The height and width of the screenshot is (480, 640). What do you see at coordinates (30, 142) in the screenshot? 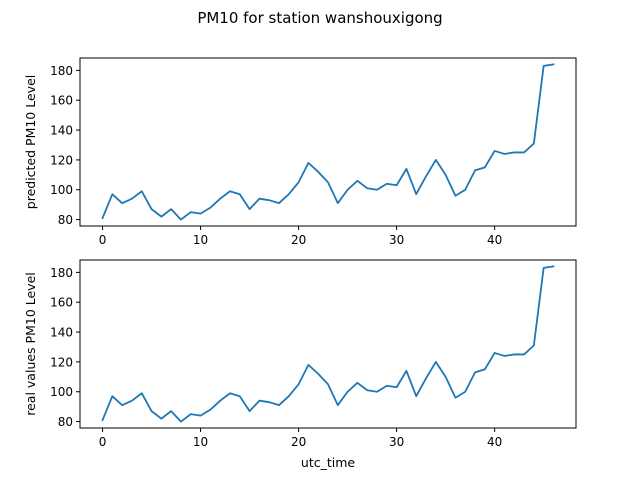
I see `top-ylabel: predicted PM10 Level` at bounding box center [30, 142].